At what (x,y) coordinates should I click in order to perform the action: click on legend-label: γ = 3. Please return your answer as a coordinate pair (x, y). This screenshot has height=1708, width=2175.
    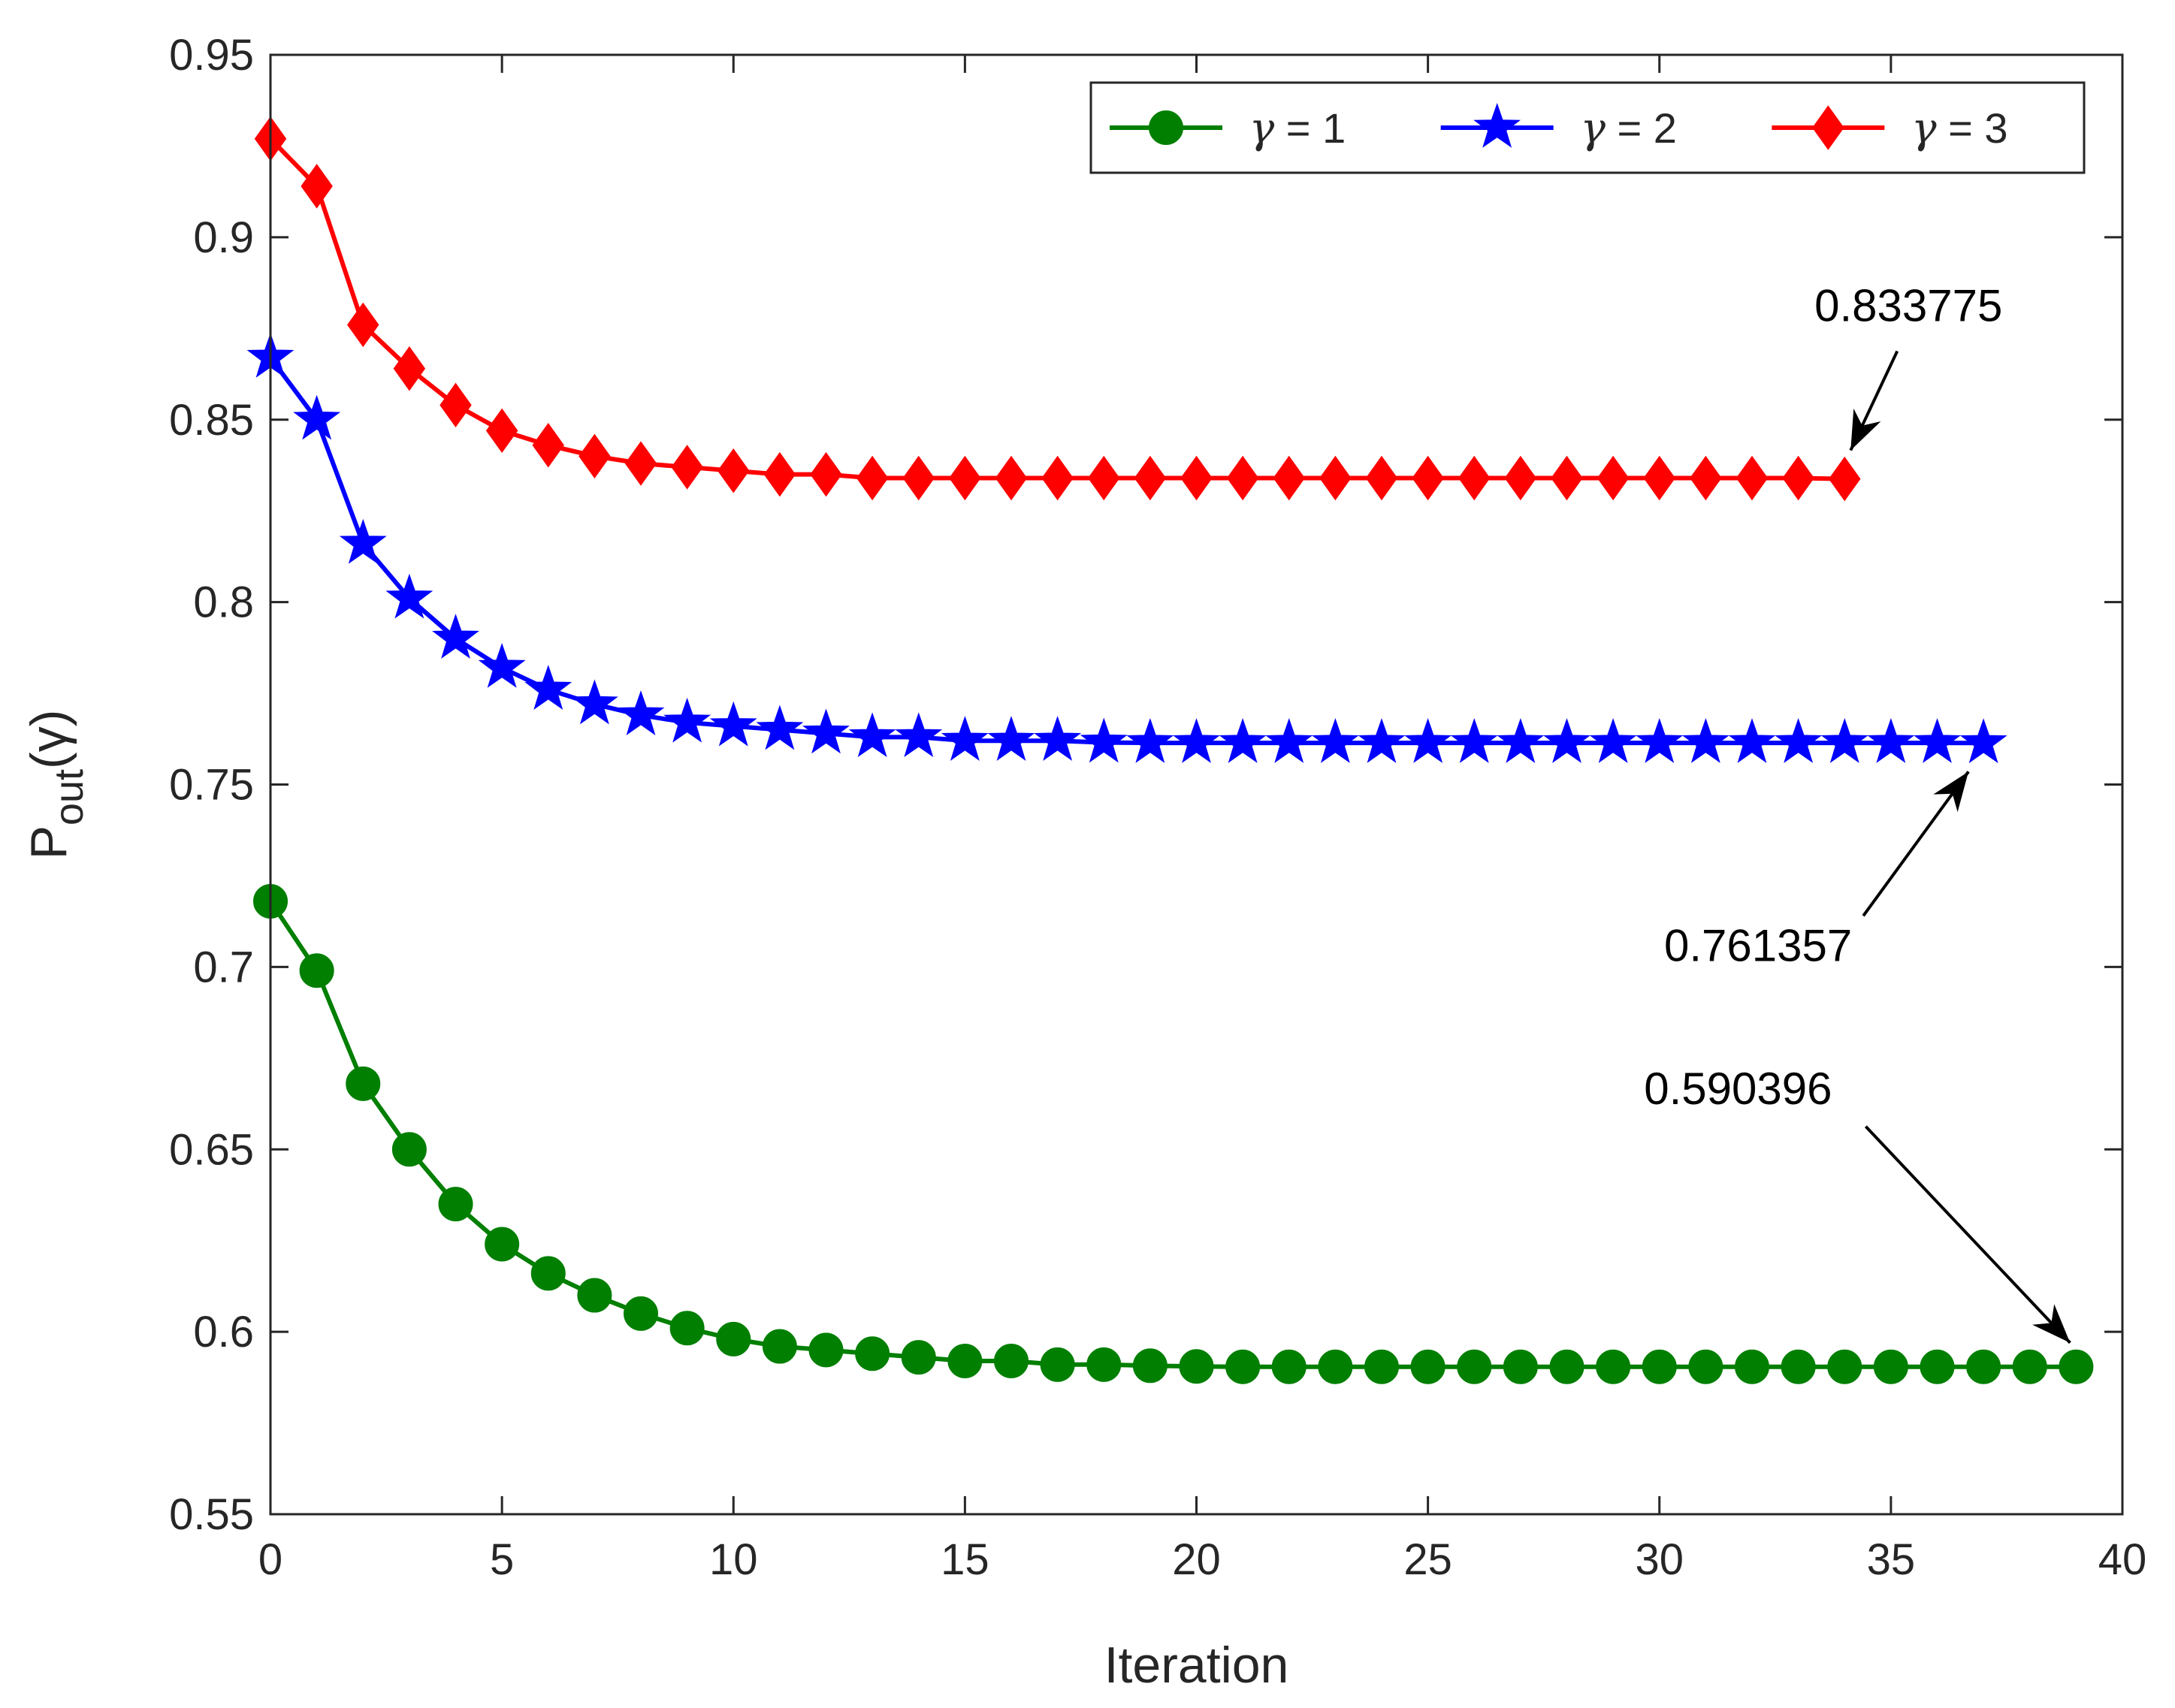
    Looking at the image, I should click on (1959, 129).